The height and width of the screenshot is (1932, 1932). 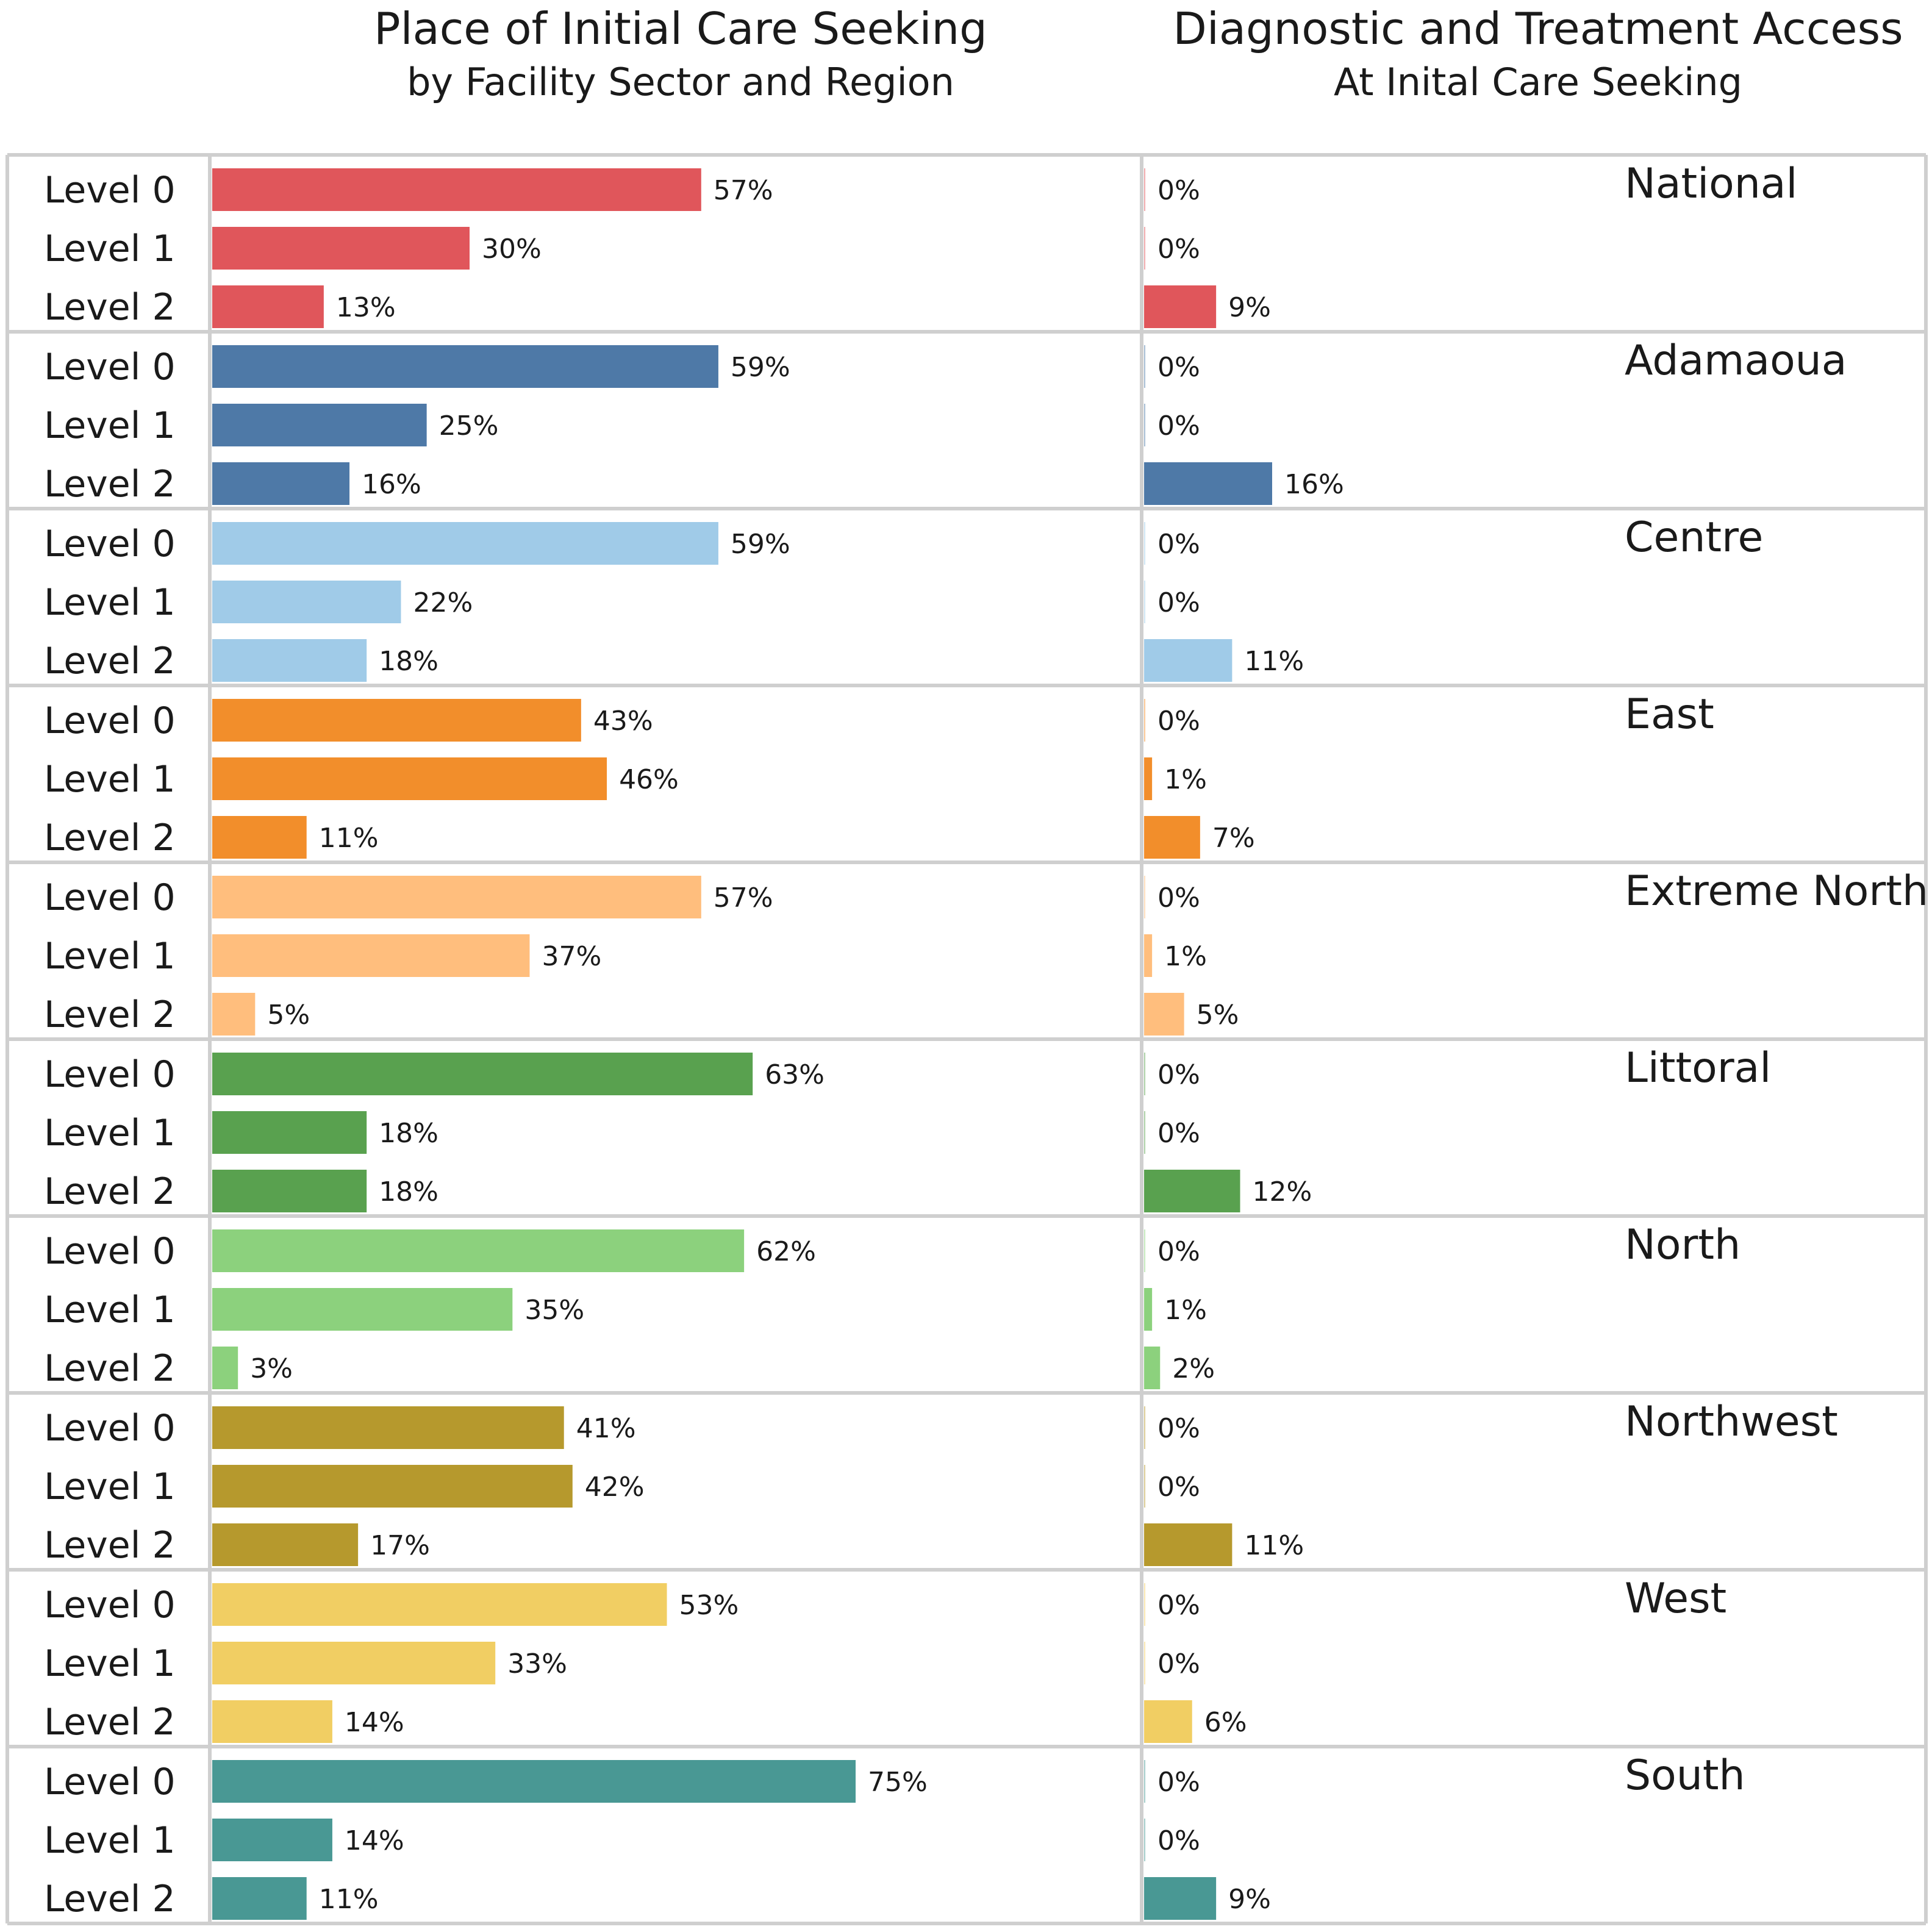 What do you see at coordinates (537, 1664) in the screenshot?
I see `value-label-left: 33%` at bounding box center [537, 1664].